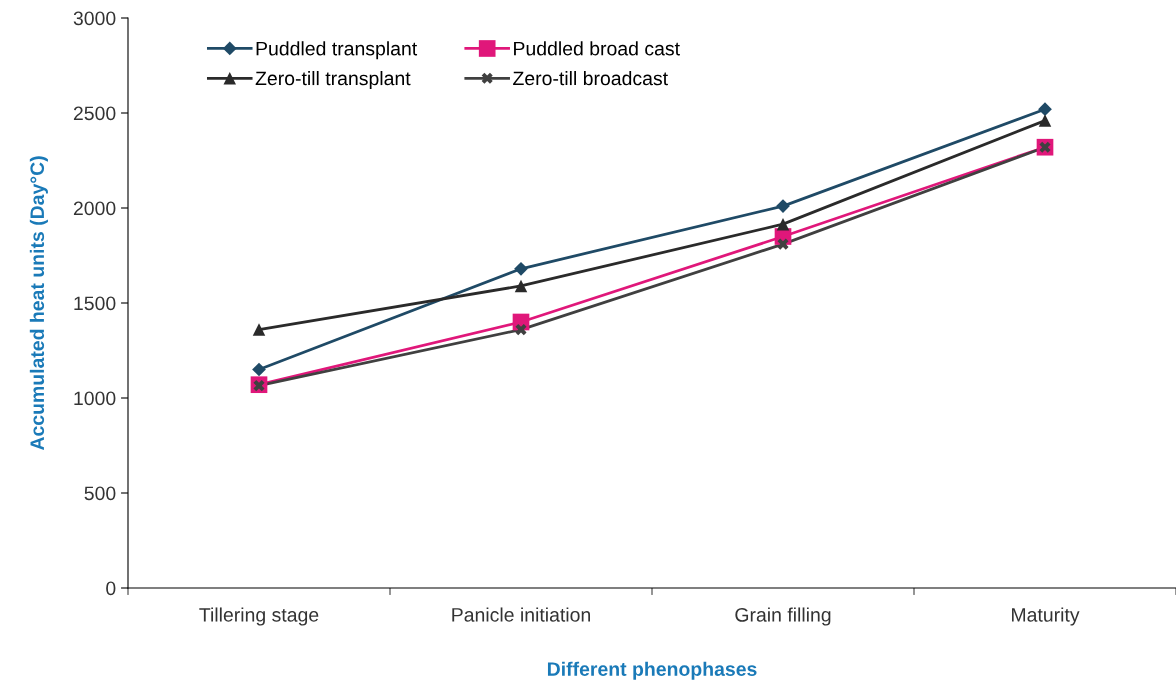 This screenshot has height=696, width=1176. I want to click on y-axis-title: Accumulated heat units (Day°C), so click(38, 303).